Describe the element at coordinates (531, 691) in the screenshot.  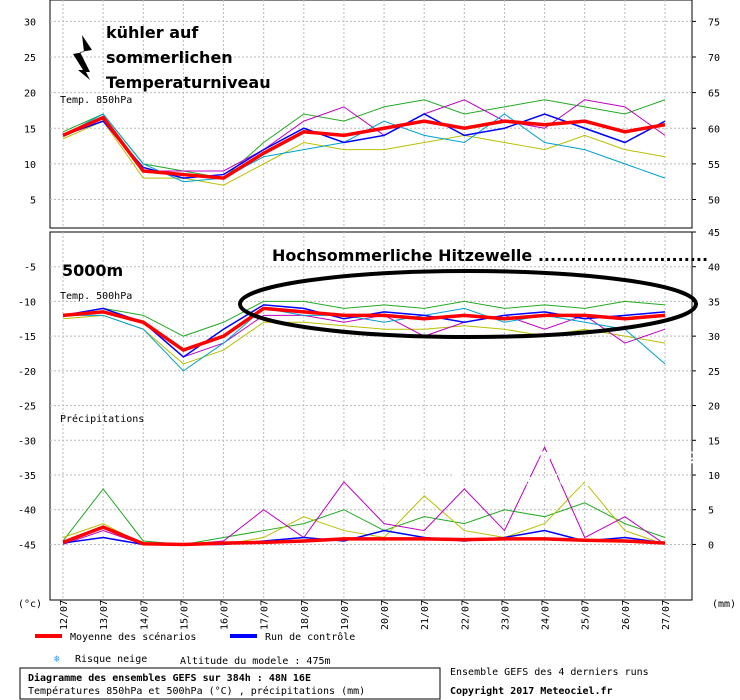
I see `footer-copyright: Copyright 2017 Meteociel.fr` at that location.